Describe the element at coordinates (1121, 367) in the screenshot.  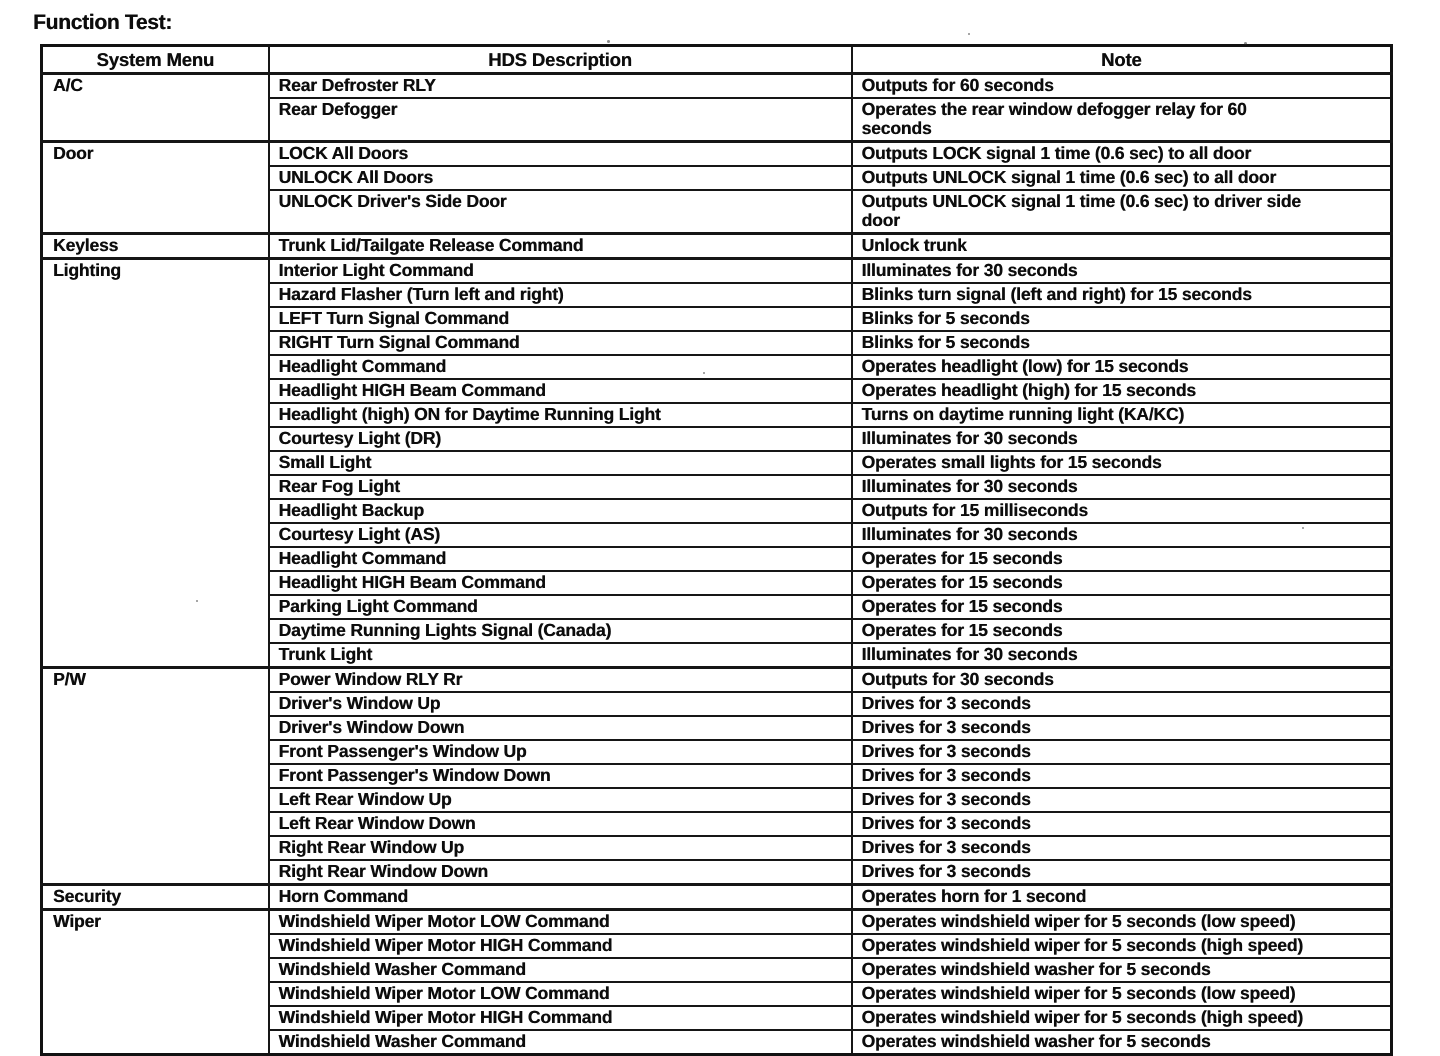
I see `note-cell: Operates headlight (low) for 15 seconds` at that location.